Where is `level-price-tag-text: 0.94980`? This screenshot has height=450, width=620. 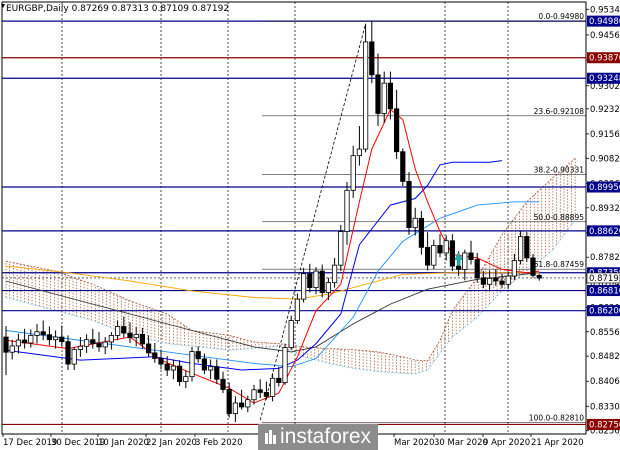
level-price-tag-text: 0.94980 is located at coordinates (604, 22).